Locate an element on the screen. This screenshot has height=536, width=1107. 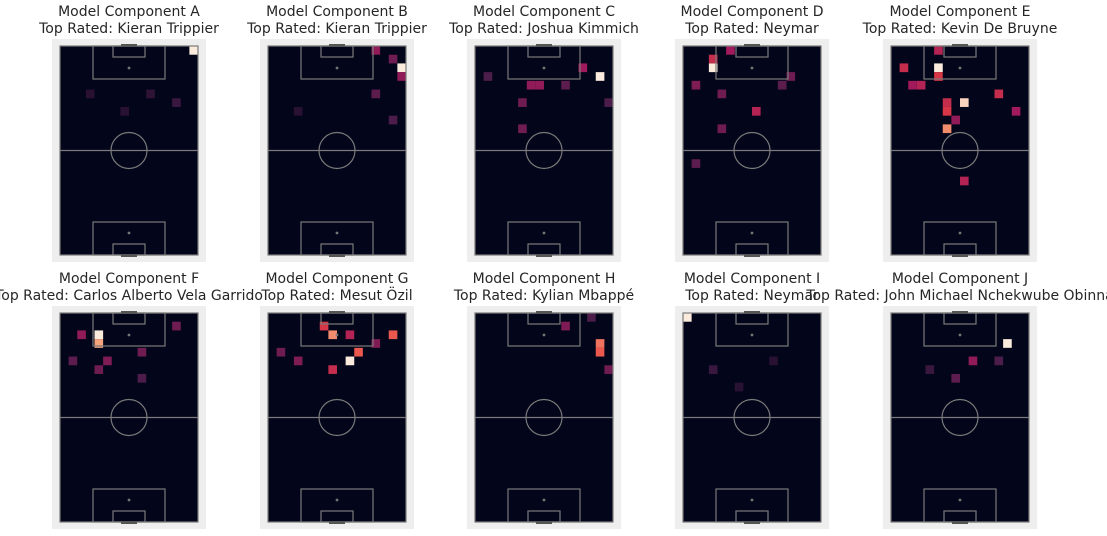
panel-subtitle: Top Rated: Kieran Trippier is located at coordinates (336, 29).